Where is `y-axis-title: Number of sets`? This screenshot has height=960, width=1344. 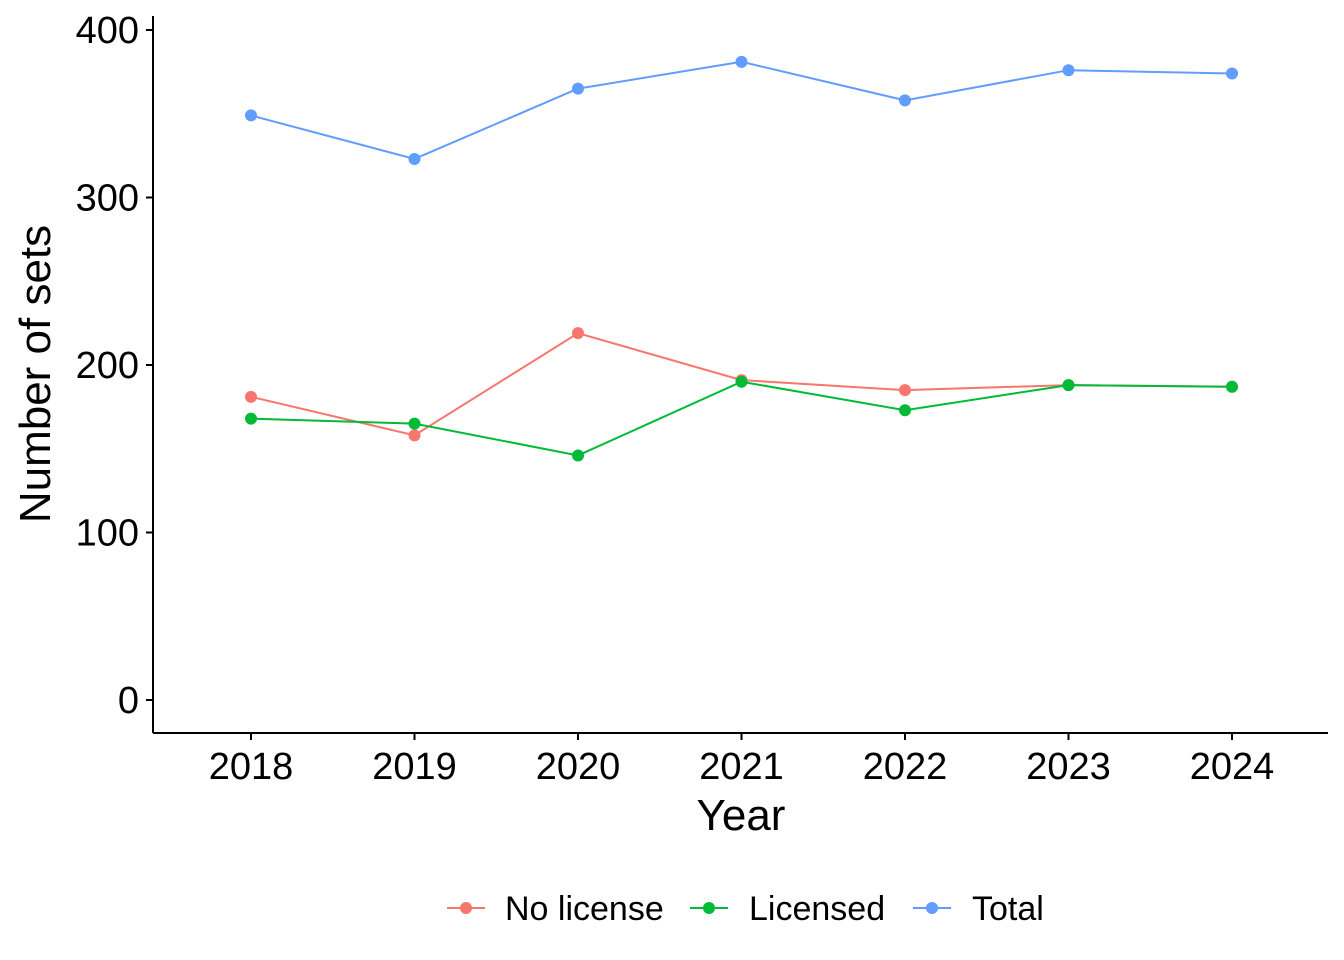 y-axis-title: Number of sets is located at coordinates (35, 374).